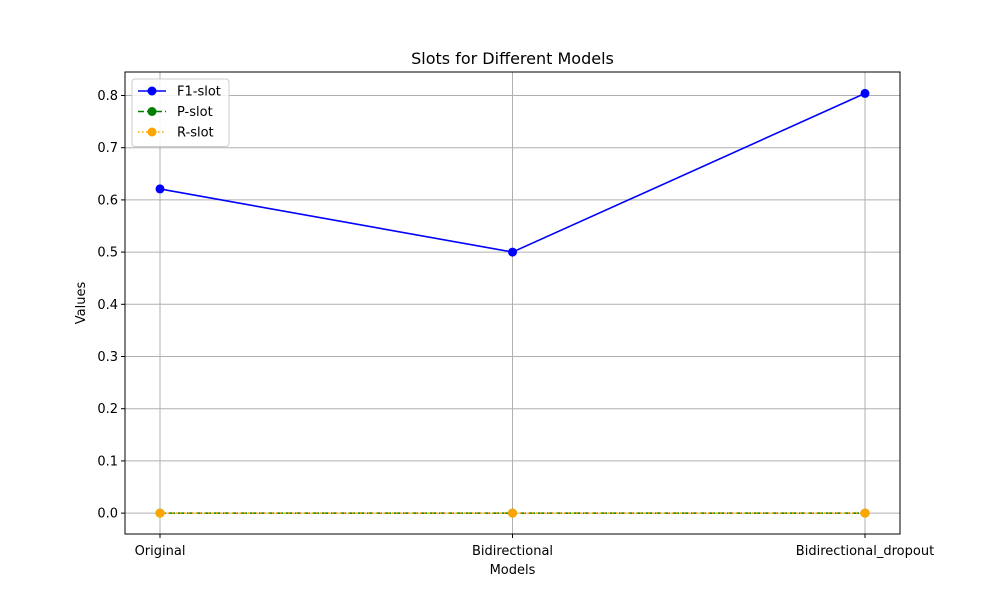 The width and height of the screenshot is (1000, 604). I want to click on legend-box, so click(180, 112).